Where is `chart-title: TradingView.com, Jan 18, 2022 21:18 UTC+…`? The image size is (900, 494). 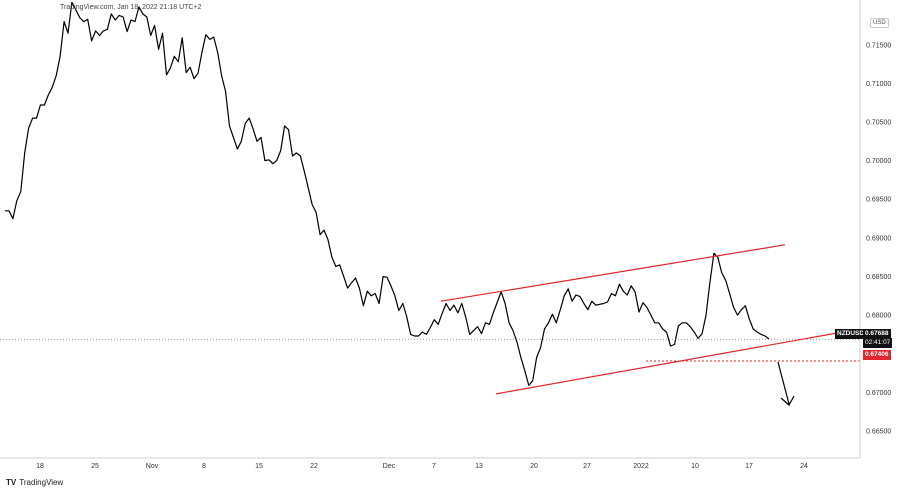 chart-title: TradingView.com, Jan 18, 2022 21:18 UTC+… is located at coordinates (131, 7).